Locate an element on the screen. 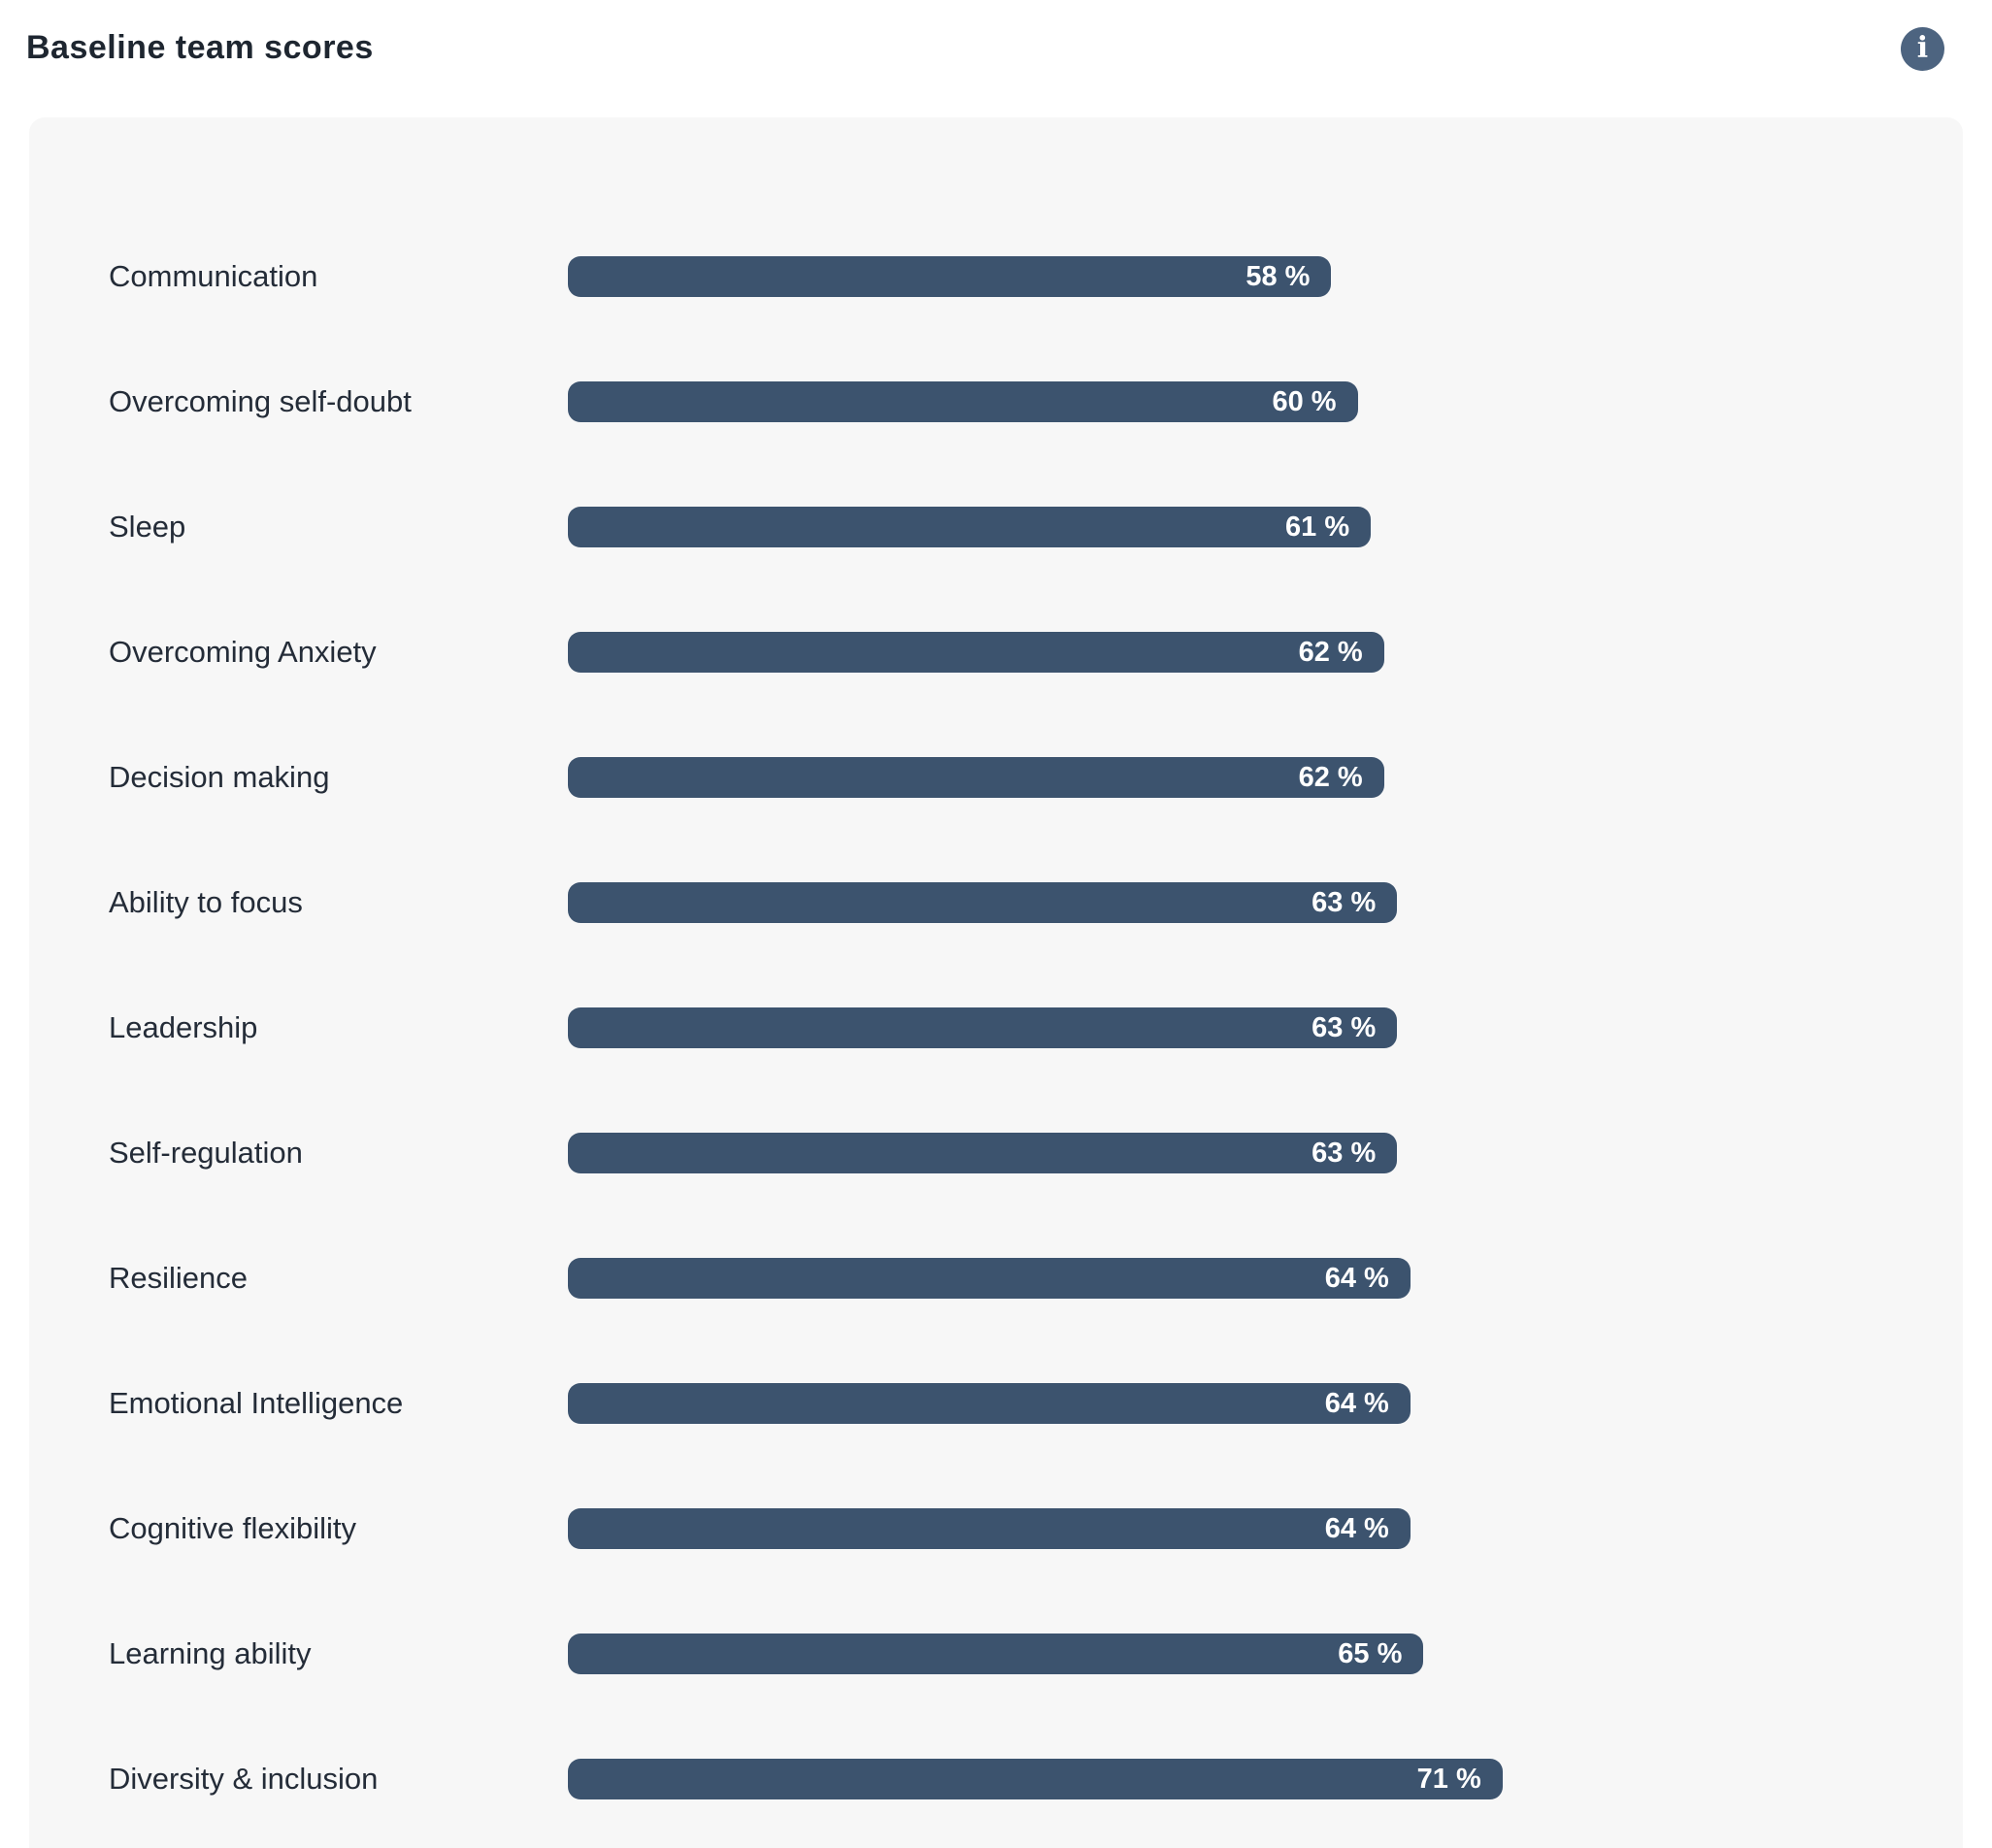  bar: 61 % is located at coordinates (970, 527).